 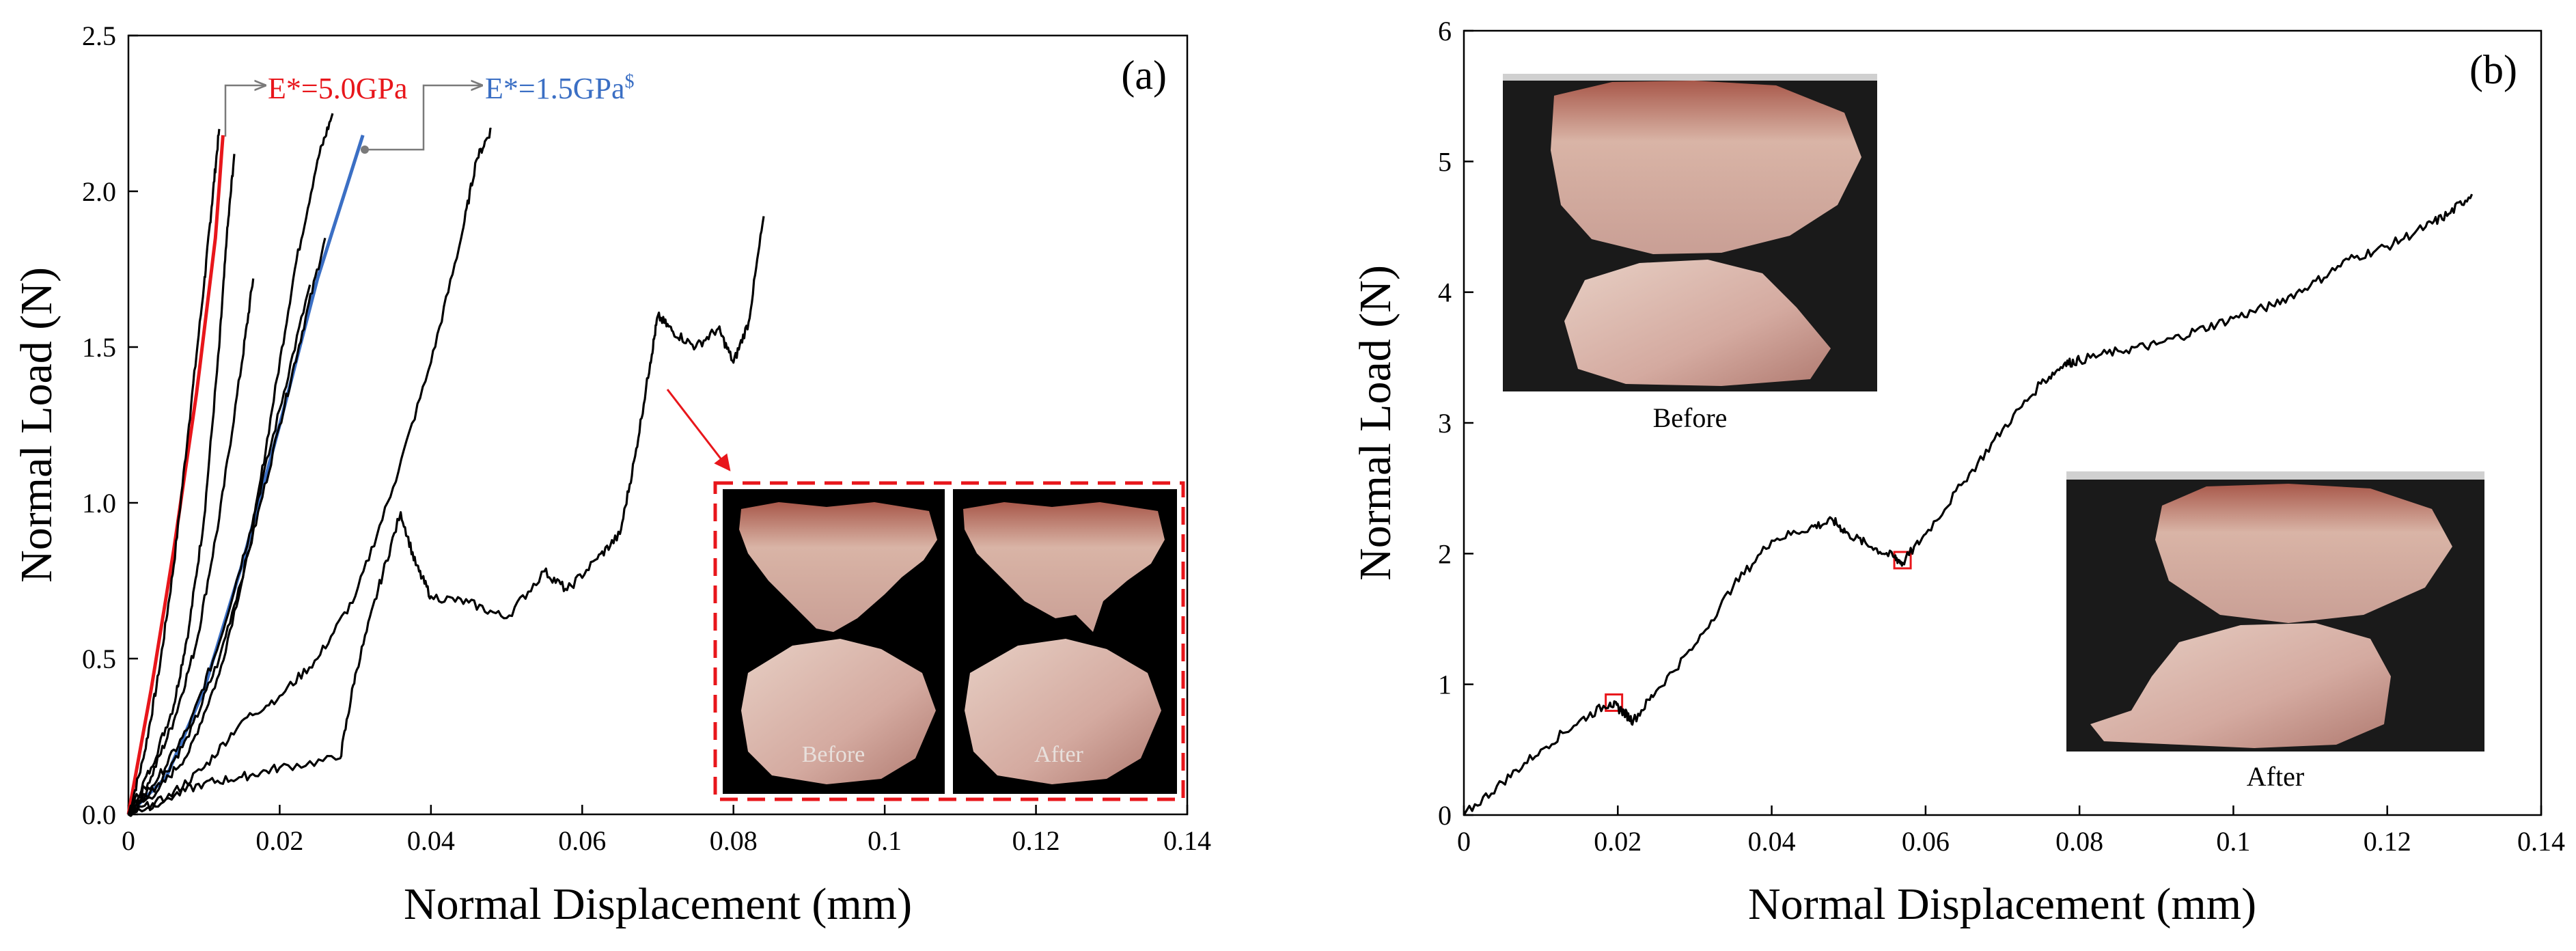 What do you see at coordinates (1065, 641) in the screenshot?
I see `inset-after-photo: After` at bounding box center [1065, 641].